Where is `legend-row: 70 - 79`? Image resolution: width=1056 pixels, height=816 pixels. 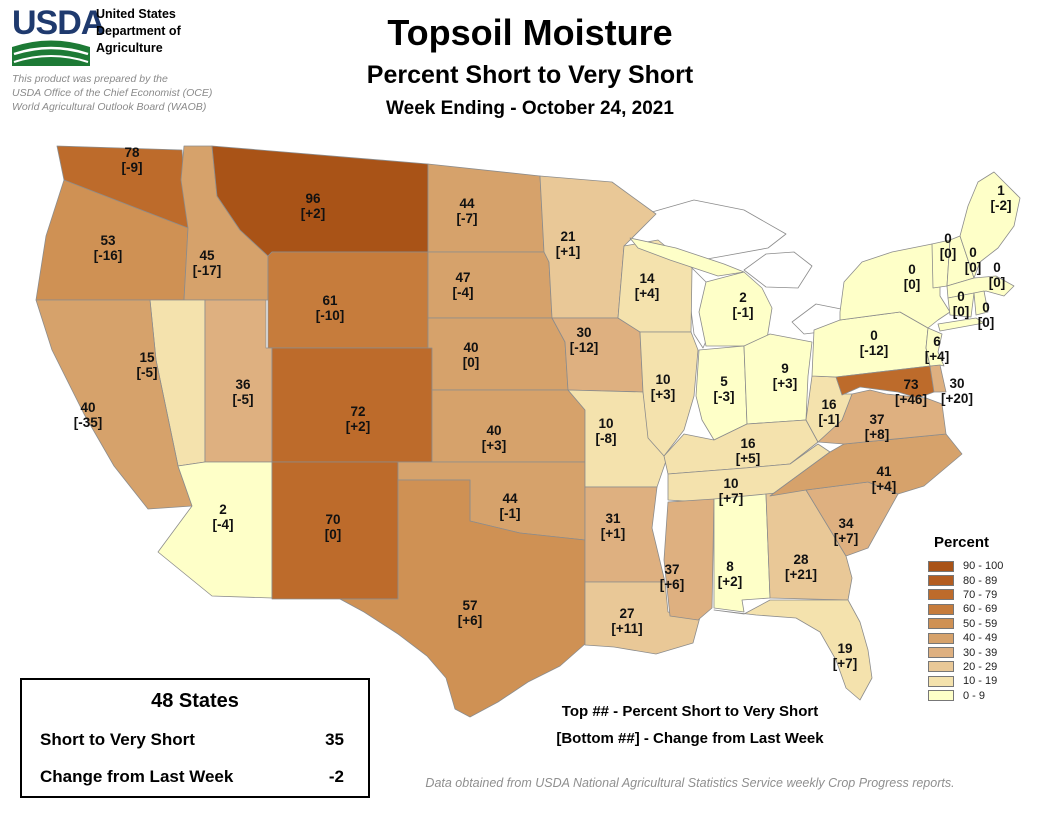
legend-row: 70 - 79 is located at coordinates (988, 595).